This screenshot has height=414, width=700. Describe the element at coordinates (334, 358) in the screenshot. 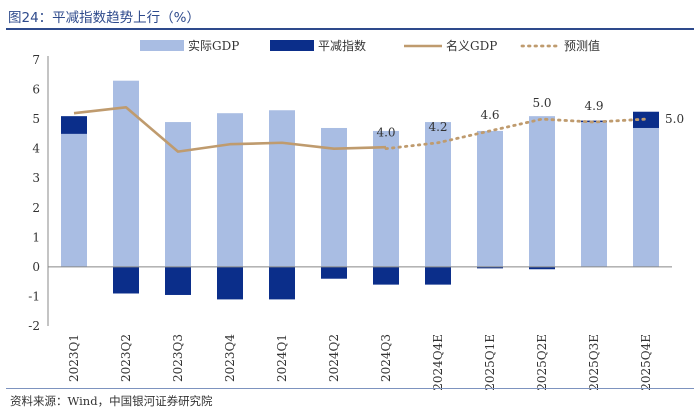

I see `x-tick-label: 2024Q2` at that location.